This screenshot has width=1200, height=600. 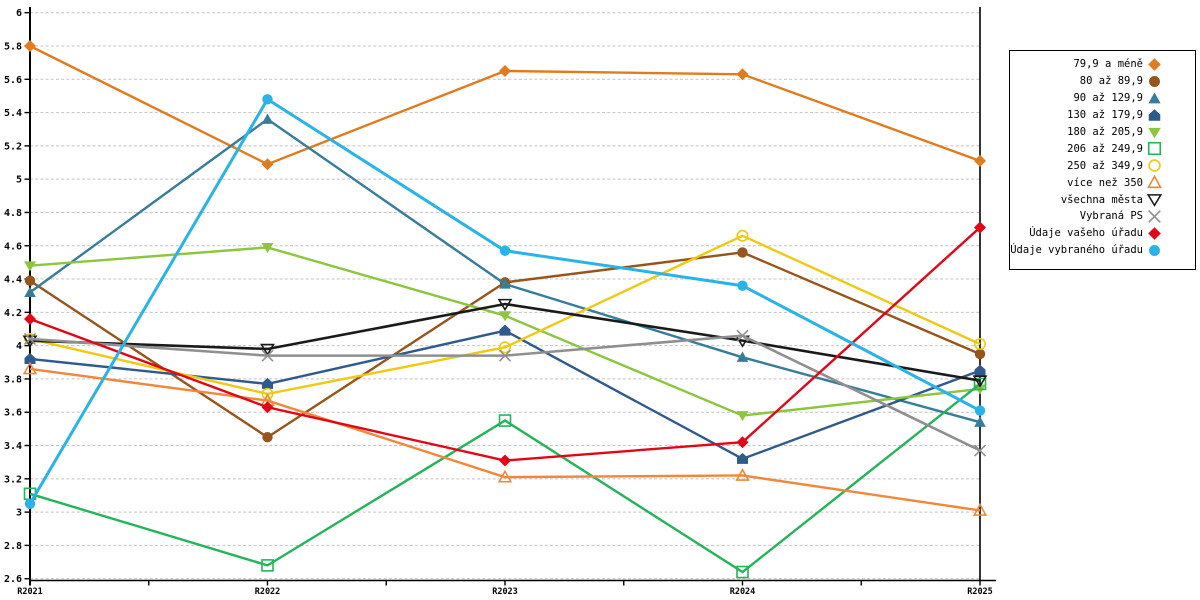 What do you see at coordinates (1105, 182) in the screenshot?
I see `legend-item-label: více než 350` at bounding box center [1105, 182].